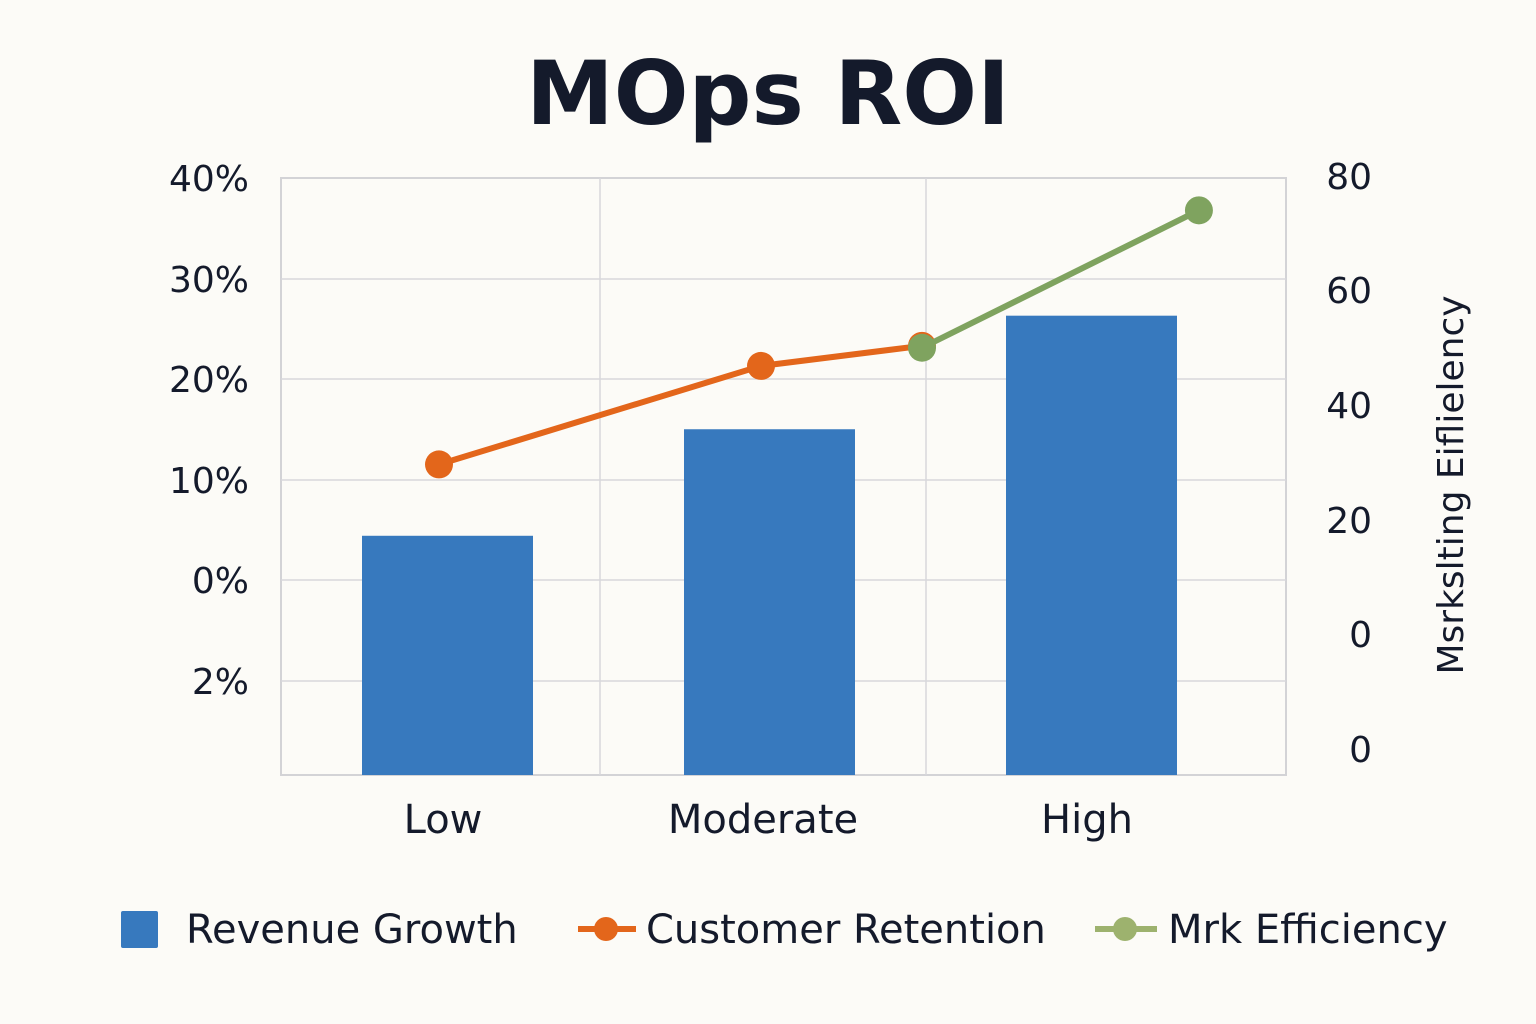 The image size is (1536, 1024). Describe the element at coordinates (1349, 177) in the screenshot. I see `right-tick-label: 80` at that location.